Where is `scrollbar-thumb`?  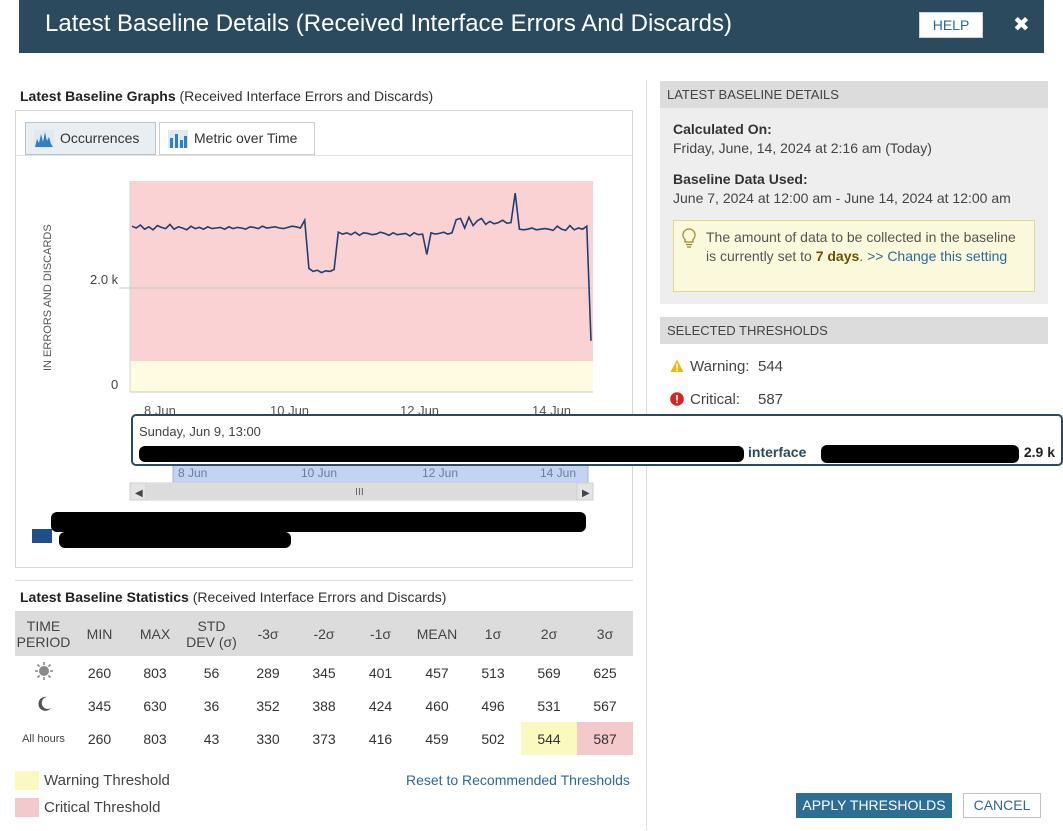 scrollbar-thumb is located at coordinates (361, 491).